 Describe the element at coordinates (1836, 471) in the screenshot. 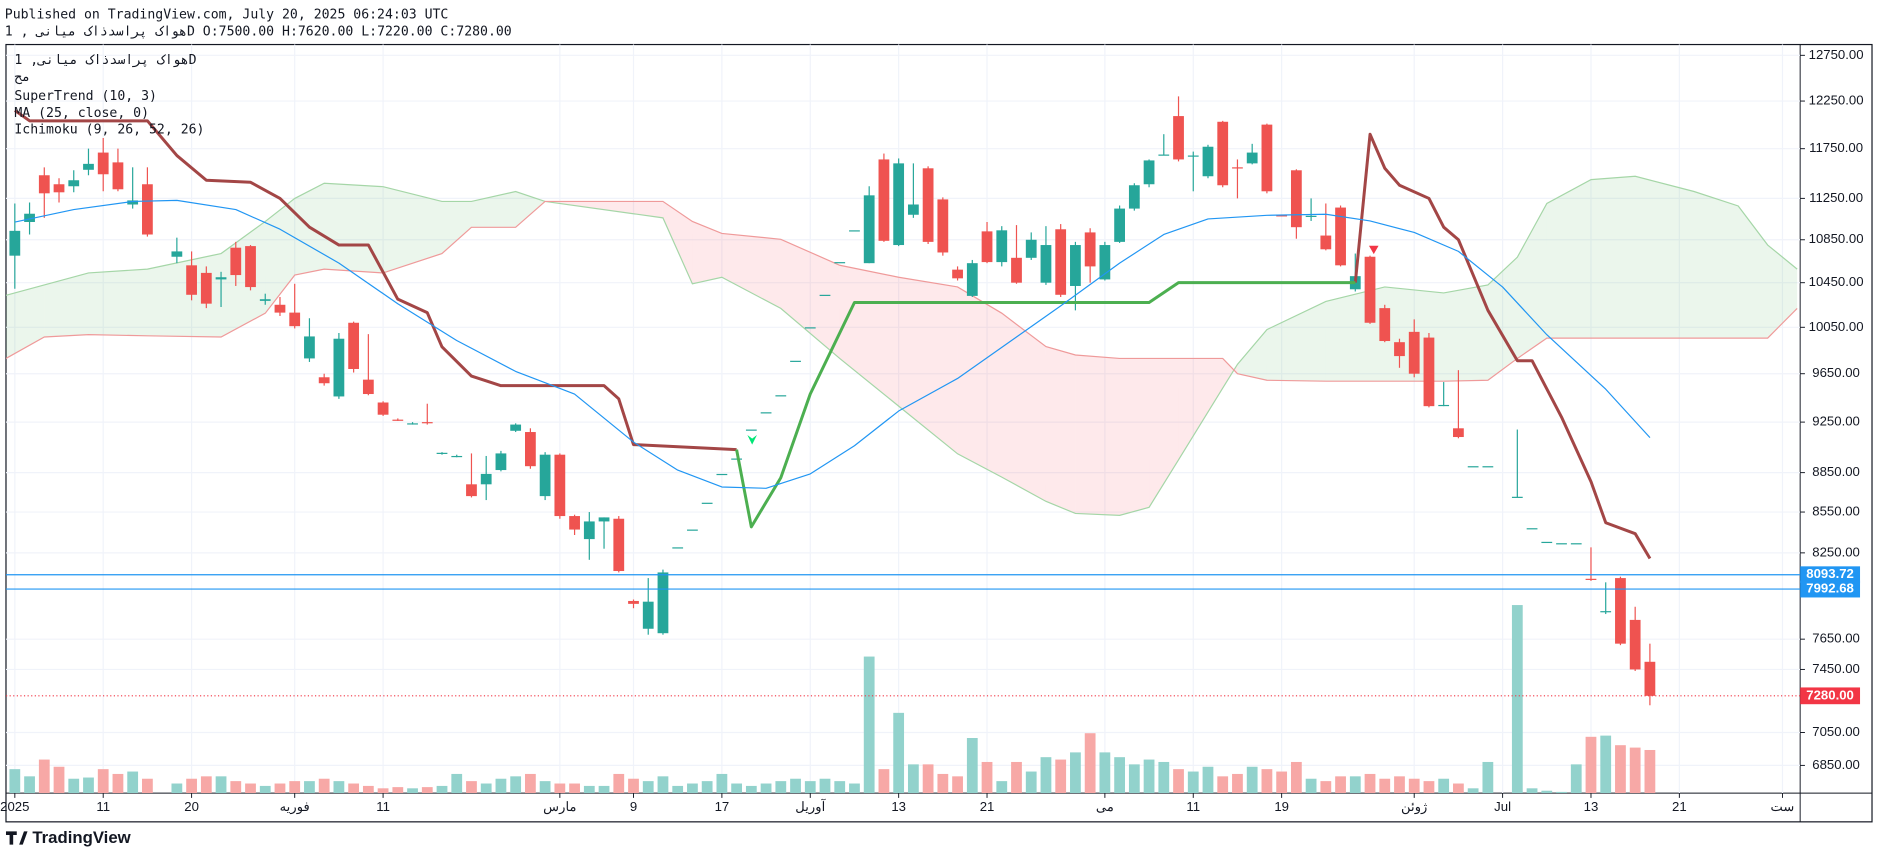

I see `y-tick-label: 8850.00` at that location.